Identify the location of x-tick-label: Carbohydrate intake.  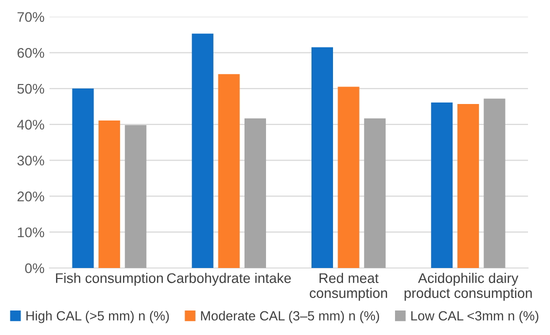
(229, 279).